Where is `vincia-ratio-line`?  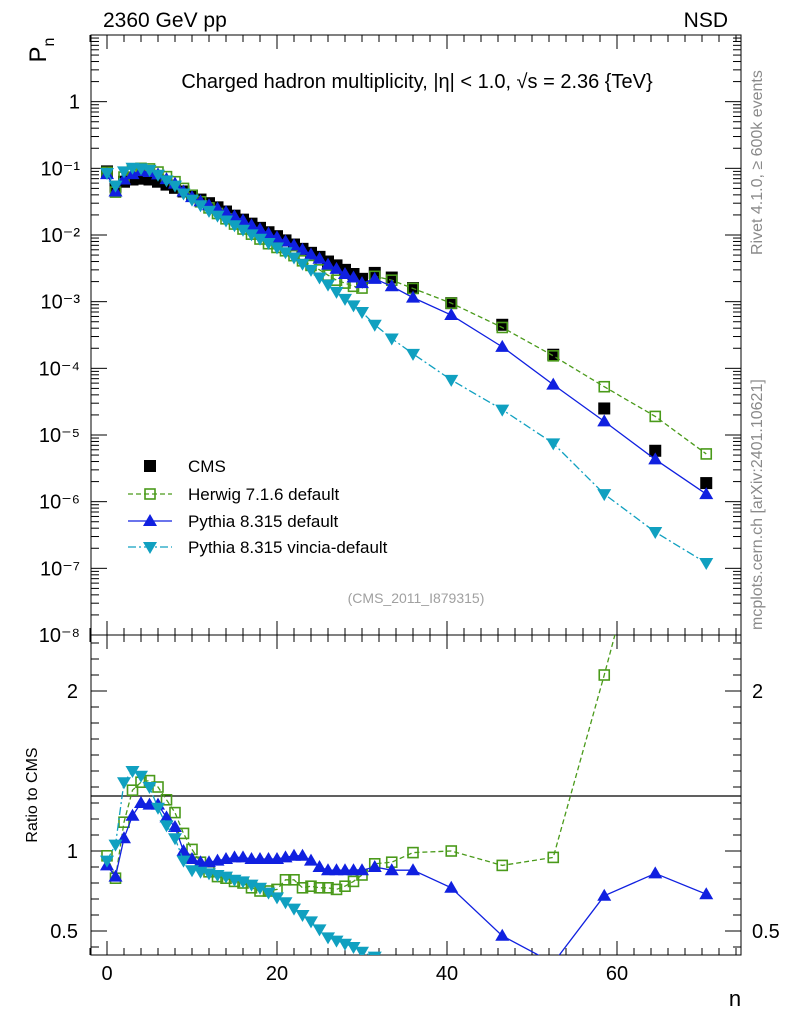 vincia-ratio-line is located at coordinates (239, 862).